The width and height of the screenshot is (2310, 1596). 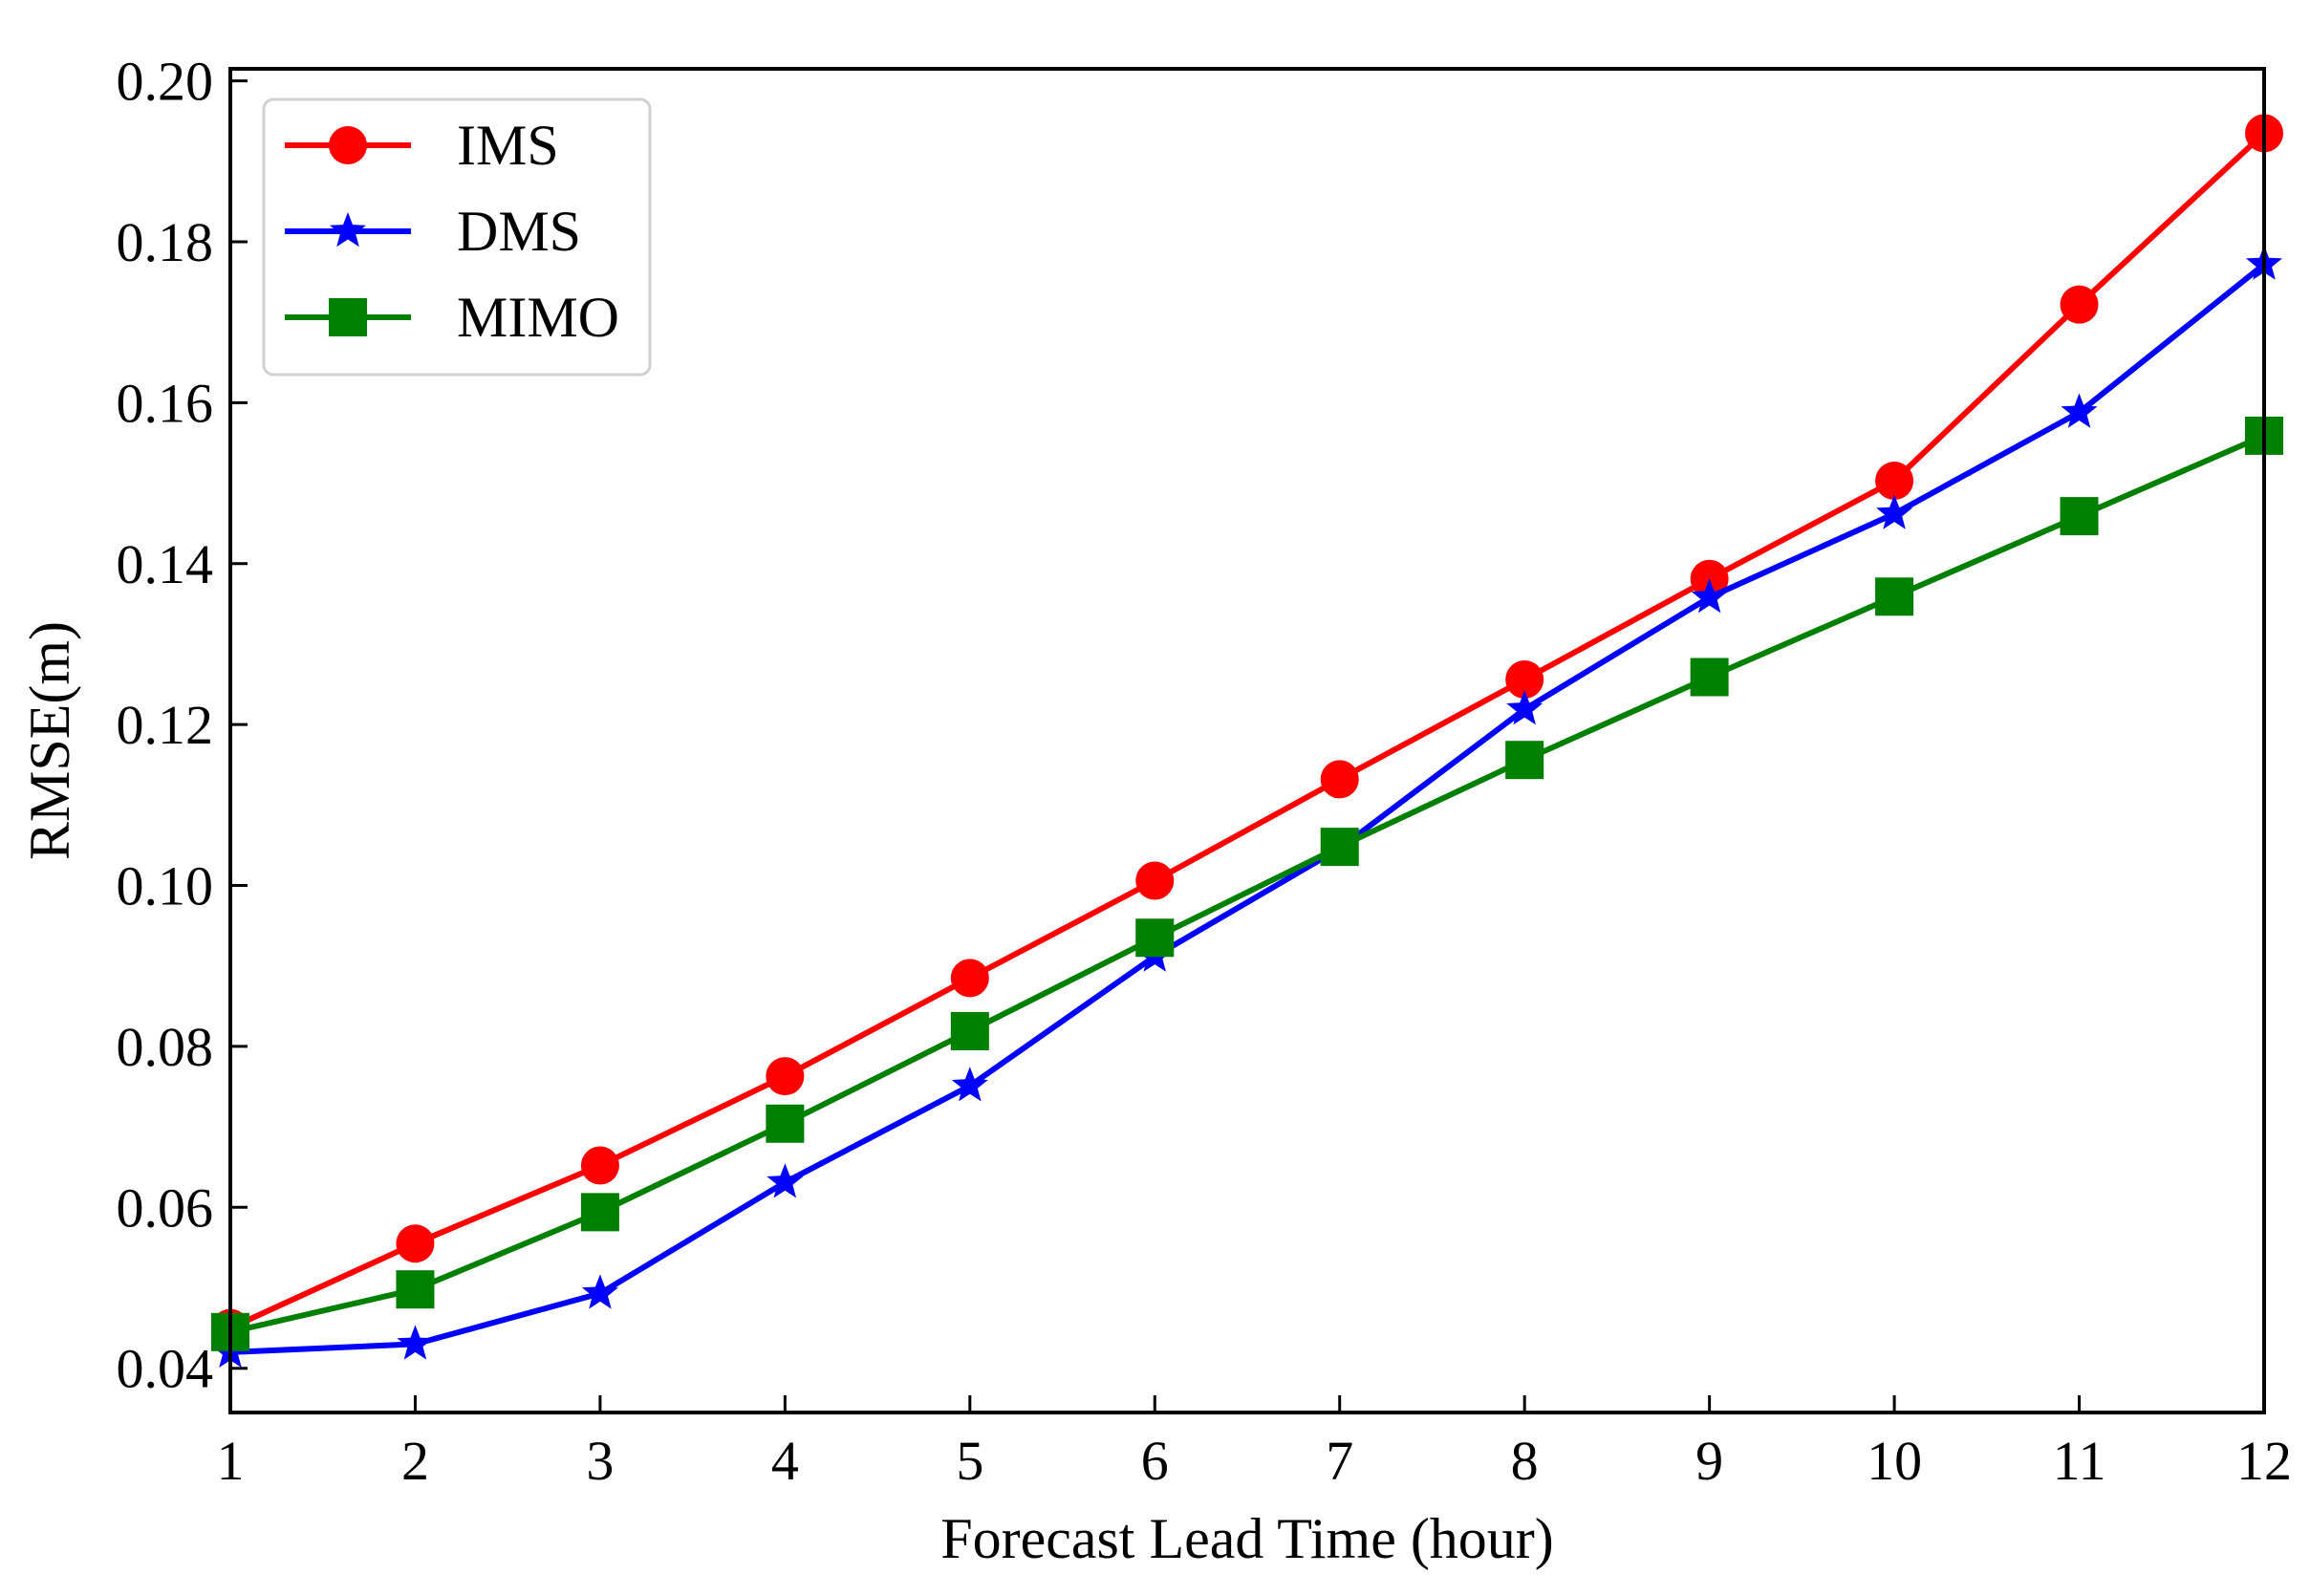 I want to click on y-axis-title: RMSE(m), so click(x=49, y=741).